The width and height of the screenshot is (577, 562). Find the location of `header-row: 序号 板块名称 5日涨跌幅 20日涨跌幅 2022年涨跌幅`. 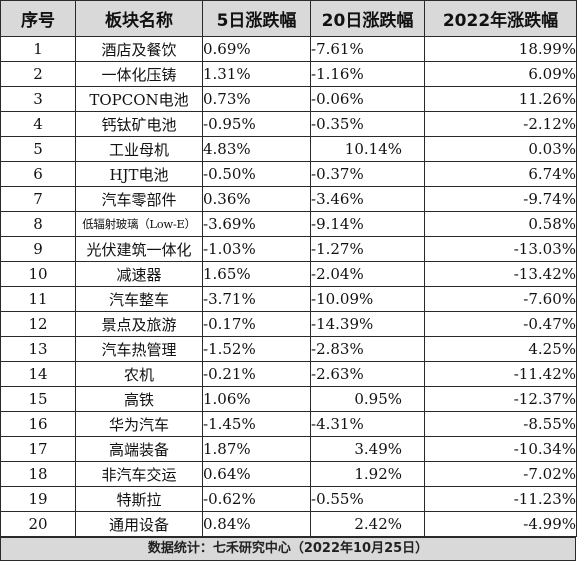

header-row: 序号 板块名称 5日涨跌幅 20日涨跌幅 2022年涨跌幅 is located at coordinates (288, 18).